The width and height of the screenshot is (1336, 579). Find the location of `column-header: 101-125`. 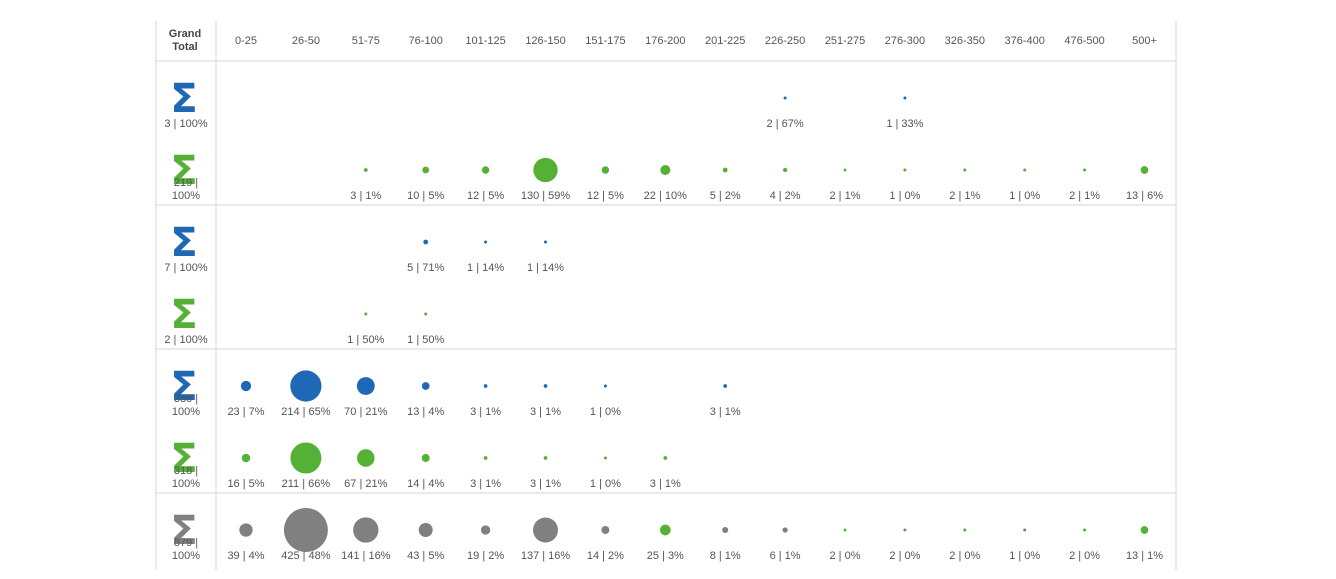

column-header: 101-125 is located at coordinates (485, 41).